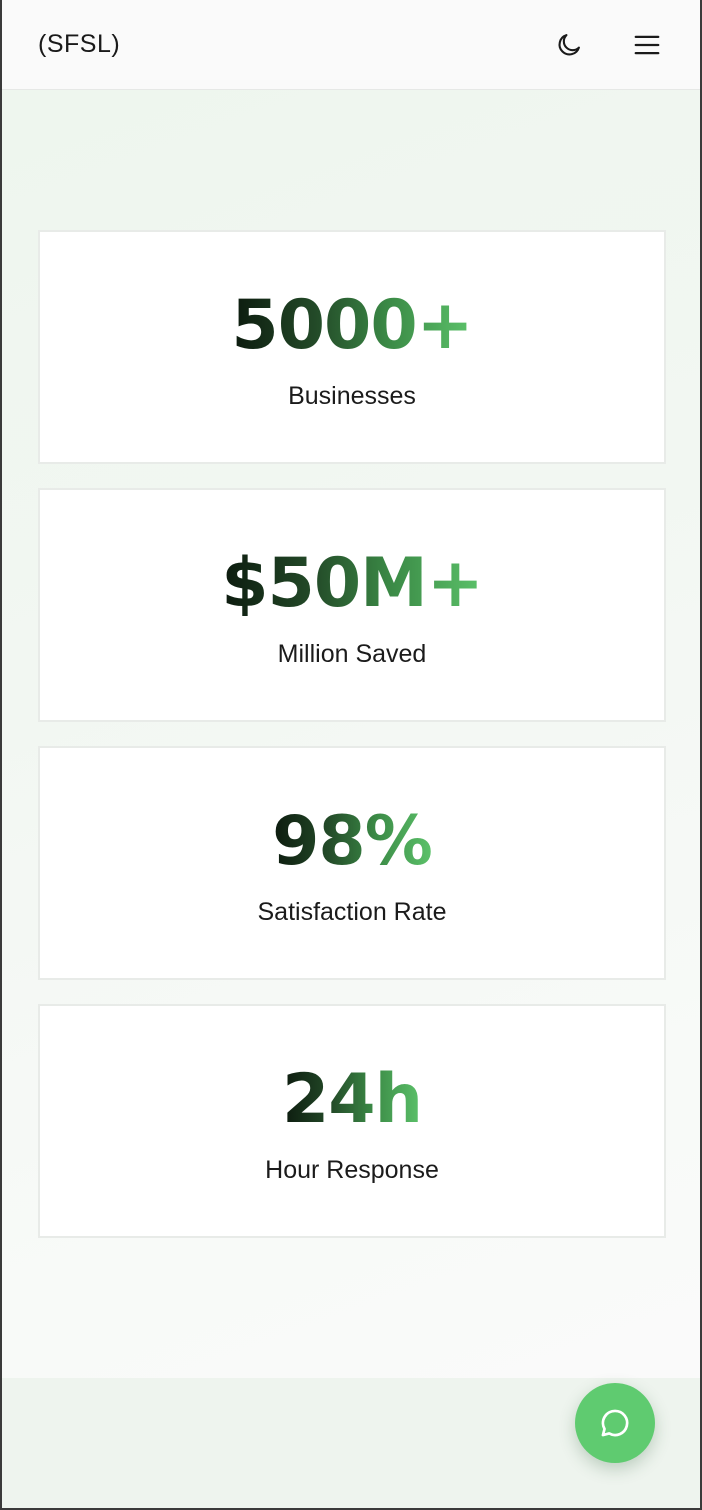 The height and width of the screenshot is (1510, 702). What do you see at coordinates (608, 45) in the screenshot?
I see `top-actions` at bounding box center [608, 45].